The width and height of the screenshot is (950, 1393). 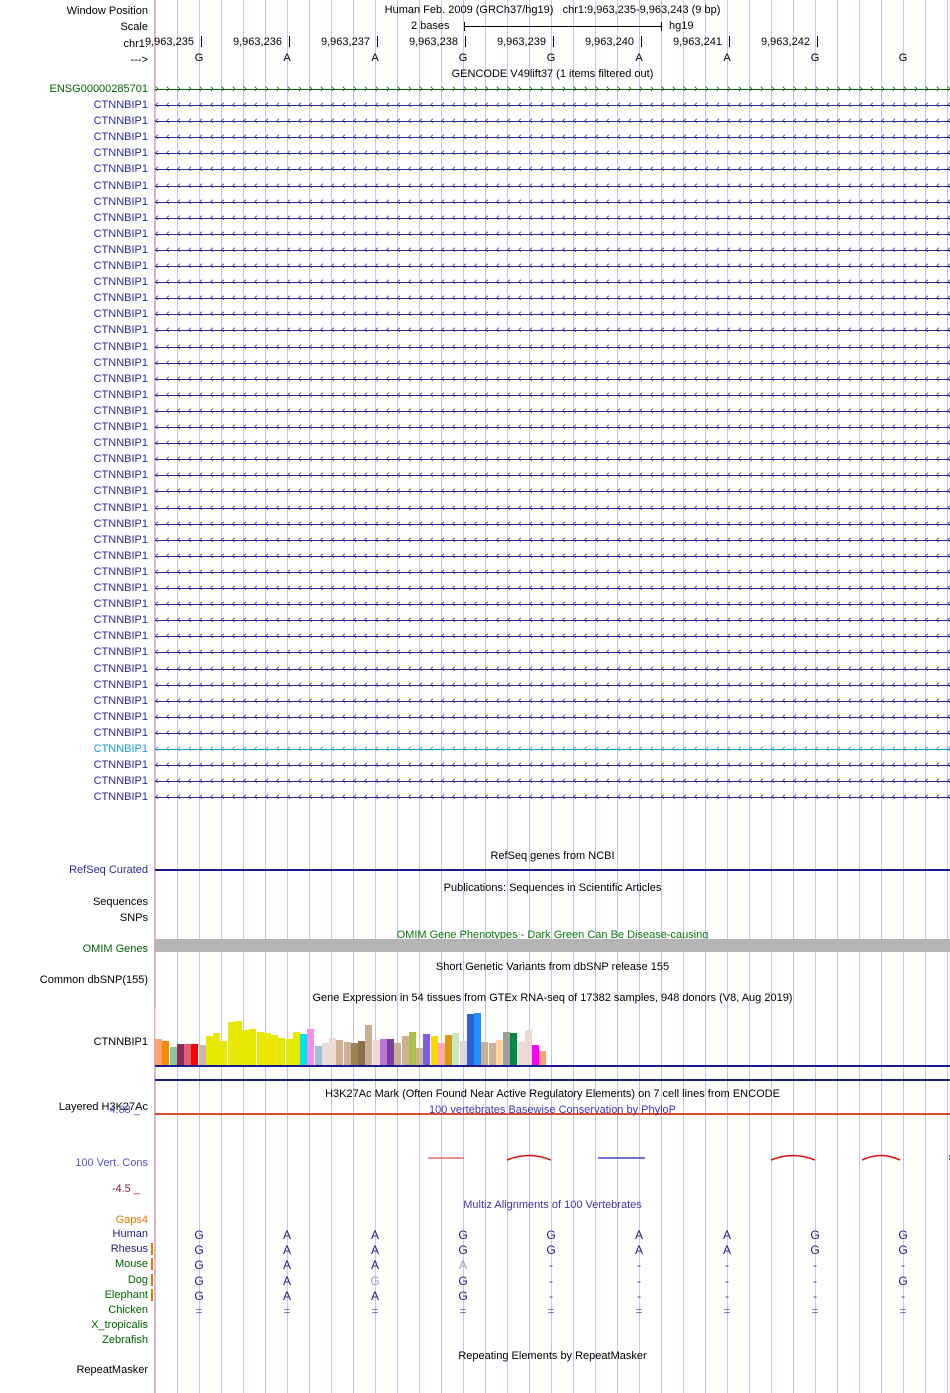 I want to click on repeatmasker-label: RepeatMasker, so click(x=112, y=1370).